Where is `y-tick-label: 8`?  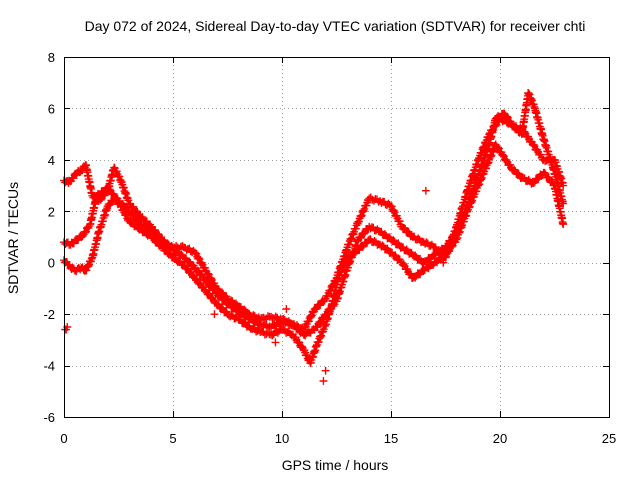 y-tick-label: 8 is located at coordinates (51, 57).